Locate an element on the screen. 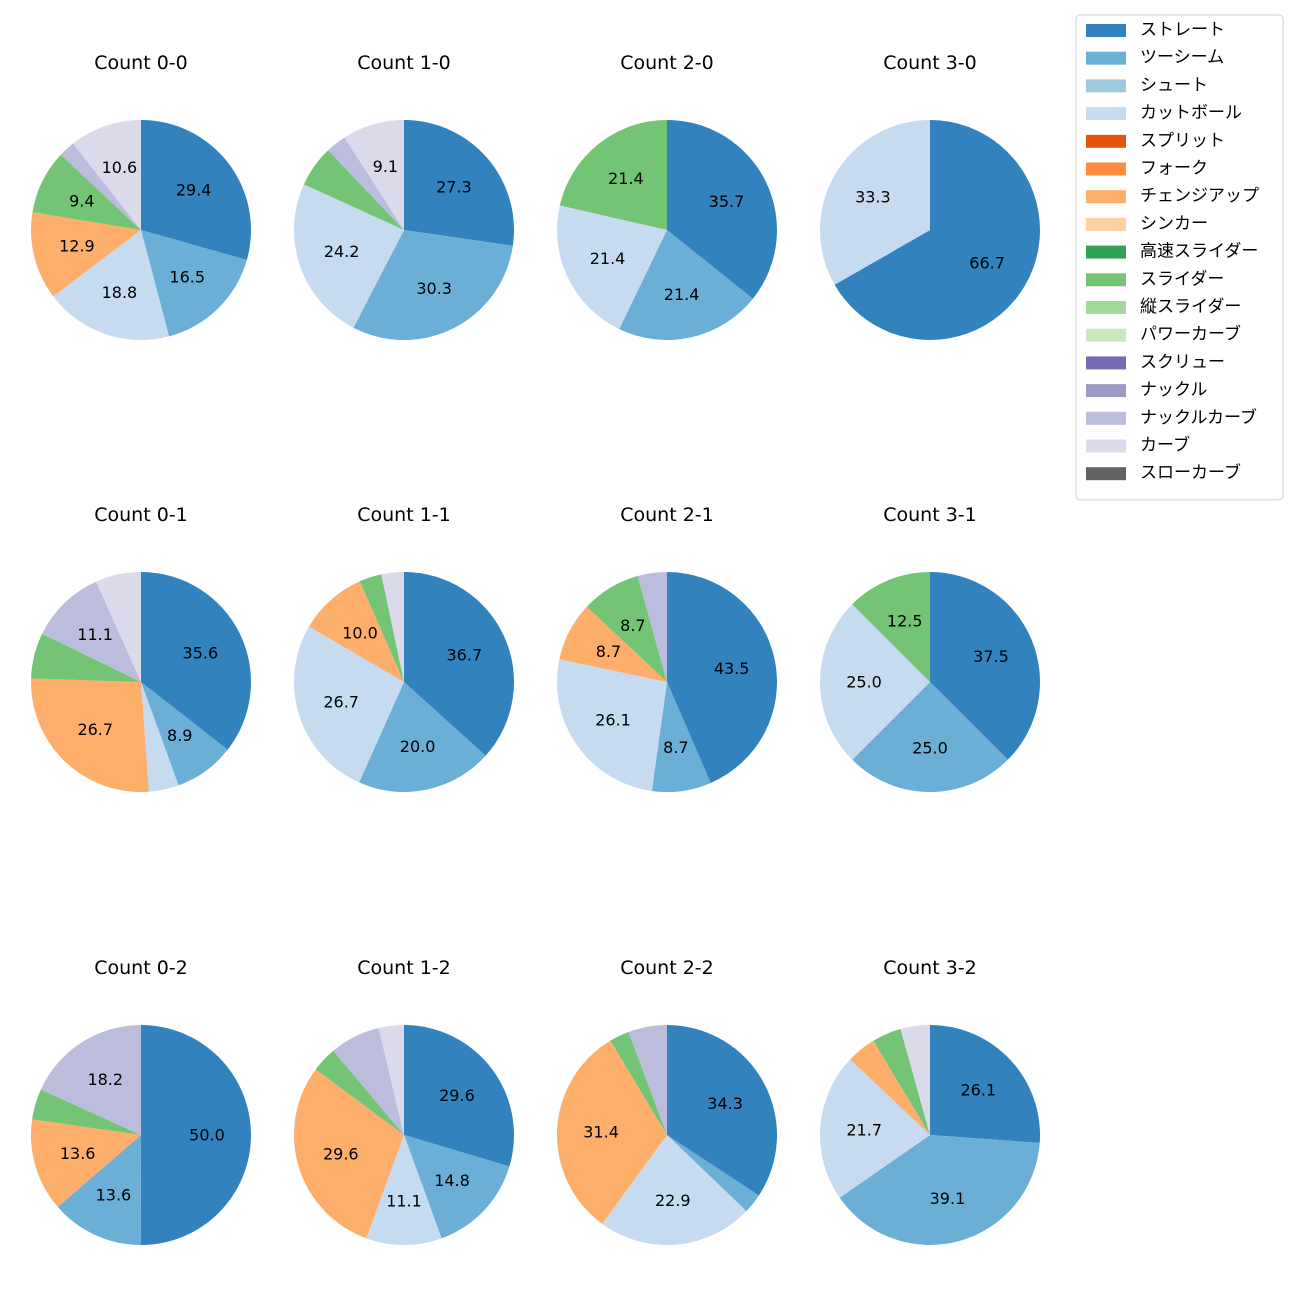 This screenshot has height=1300, width=1300. slice-label: 16.5 is located at coordinates (187, 277).